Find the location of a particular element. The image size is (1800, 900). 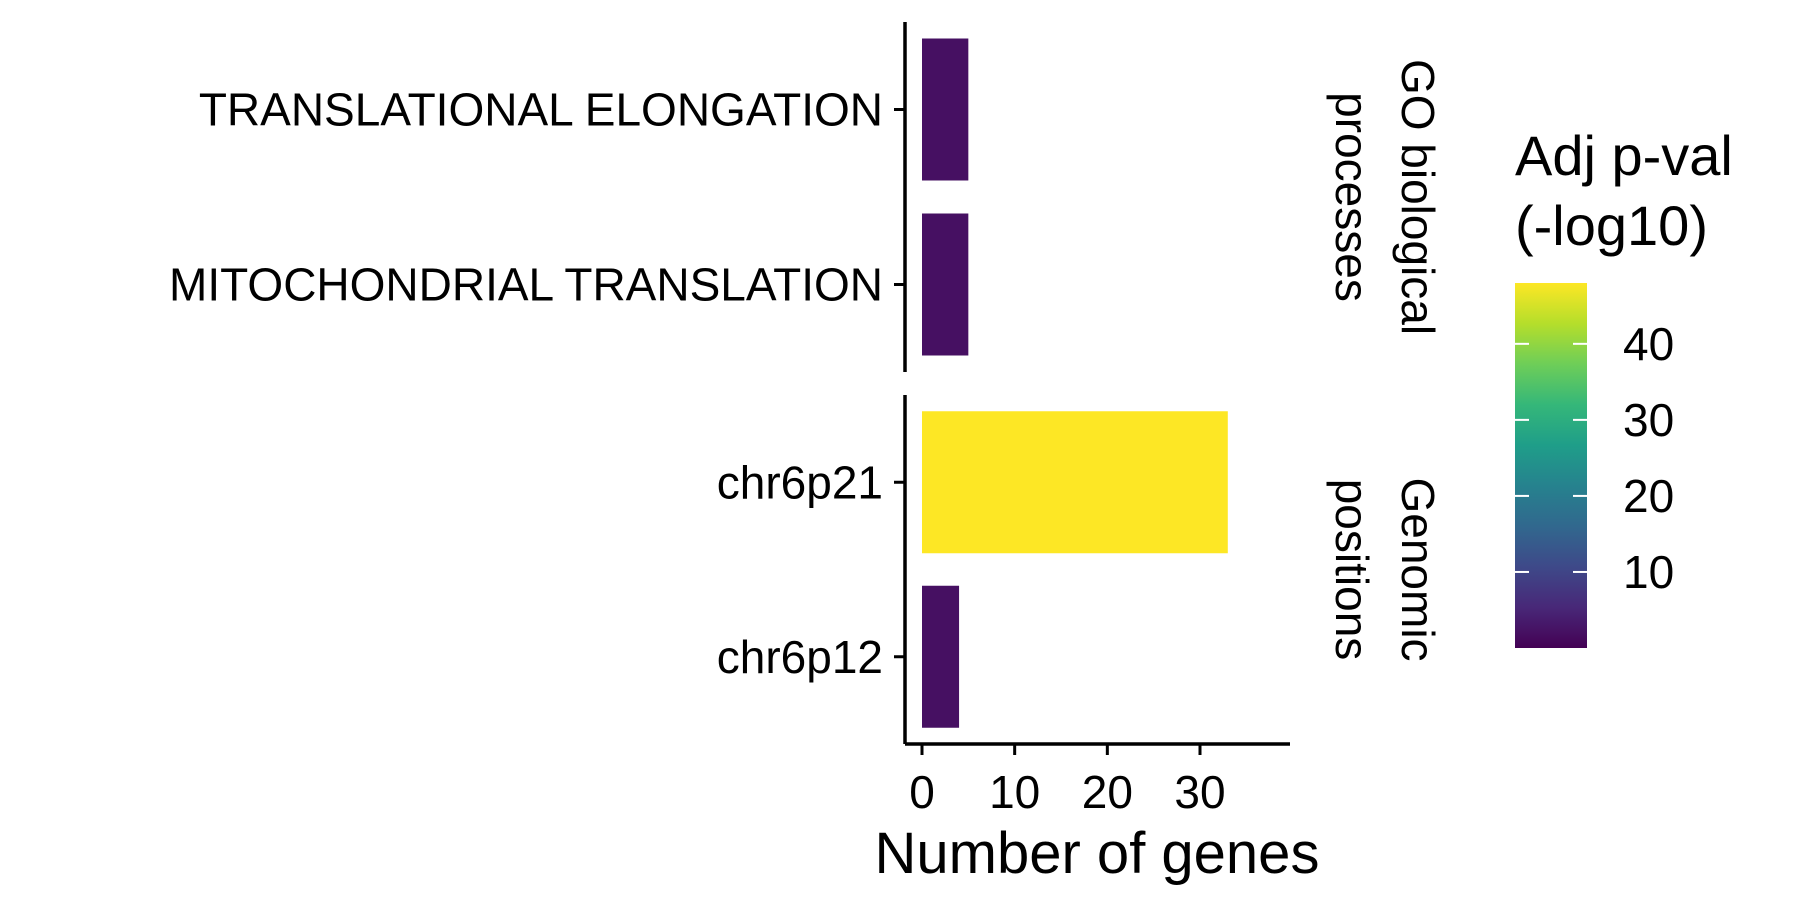

x-tick-label: 10 is located at coordinates (1014, 792).